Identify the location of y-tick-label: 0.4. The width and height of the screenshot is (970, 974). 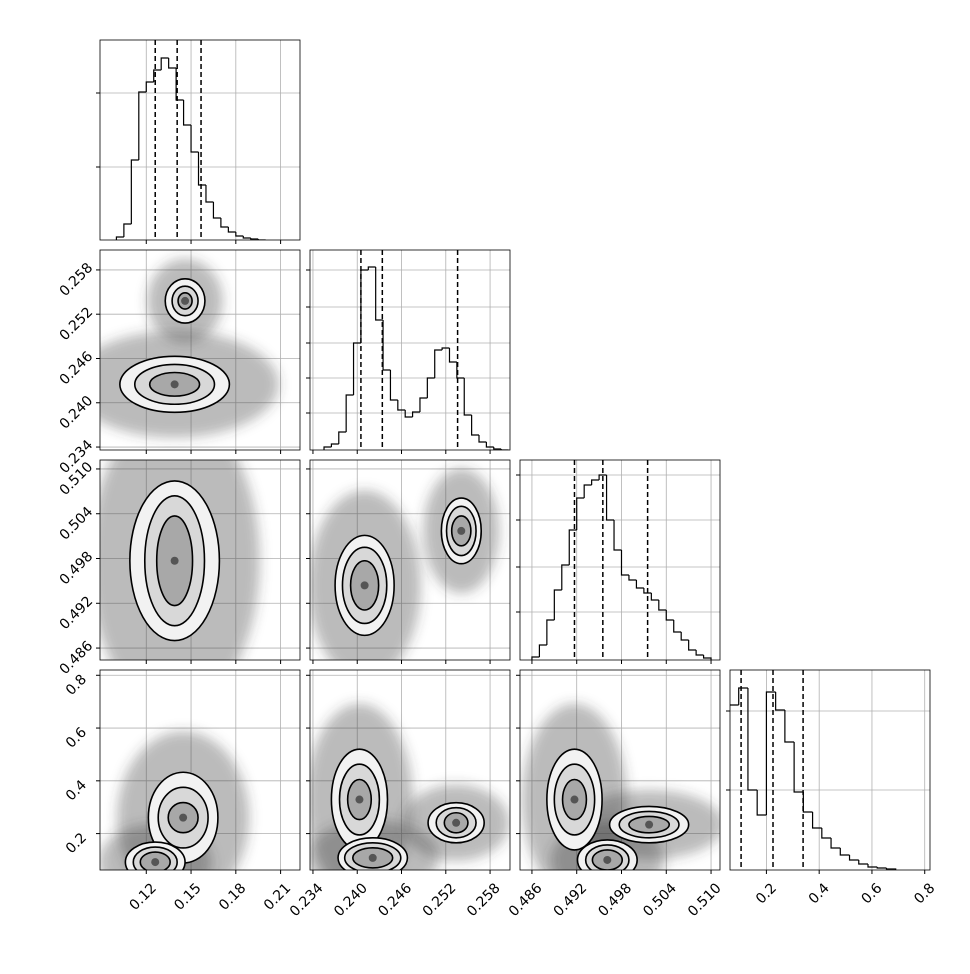
(76, 790).